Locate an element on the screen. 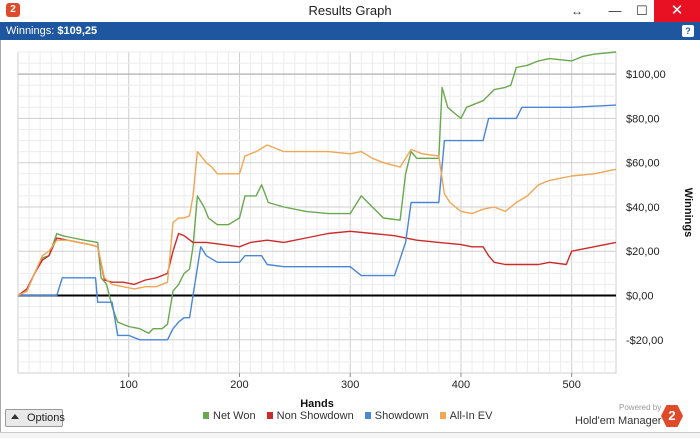  close-button: ✕ is located at coordinates (677, 11).